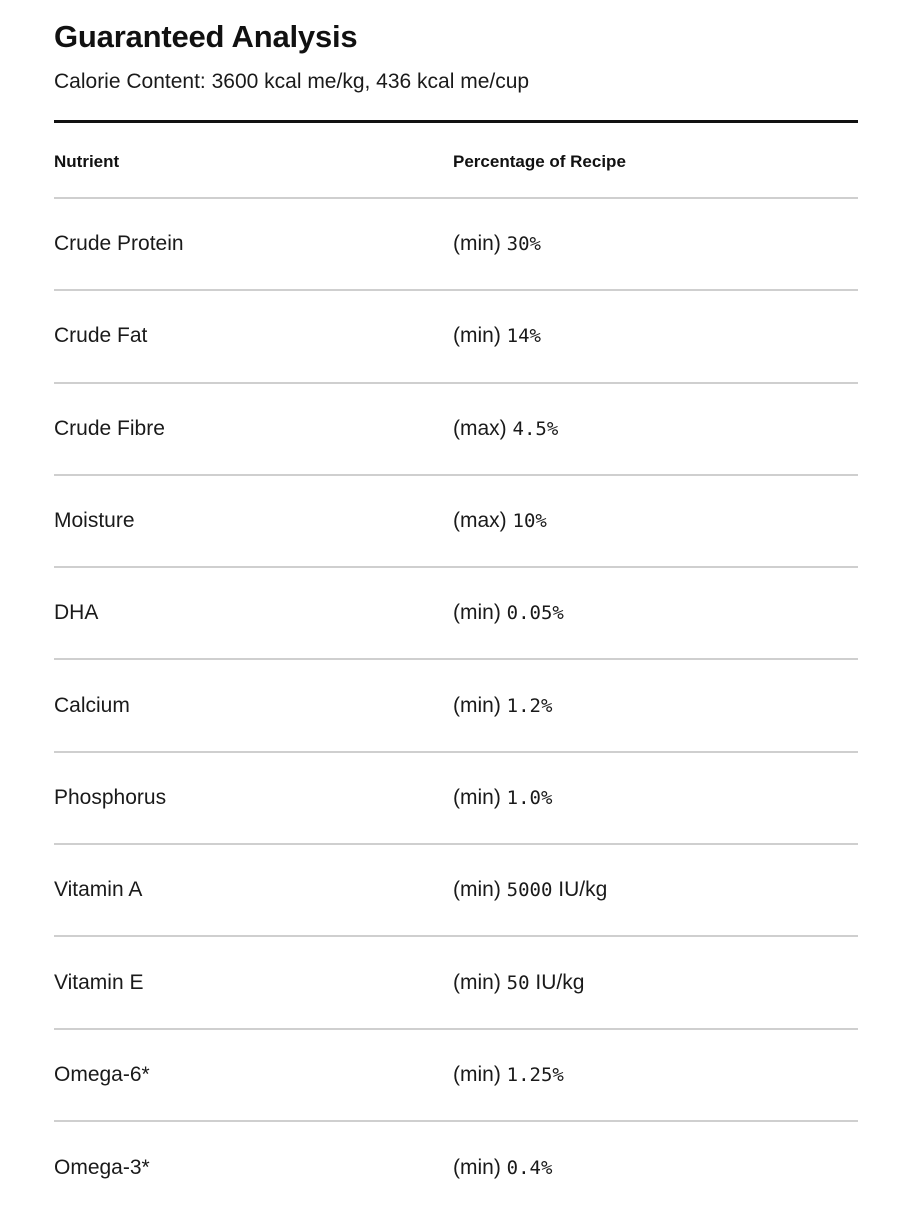  Describe the element at coordinates (529, 890) in the screenshot. I see `value-amount: 5000` at that location.